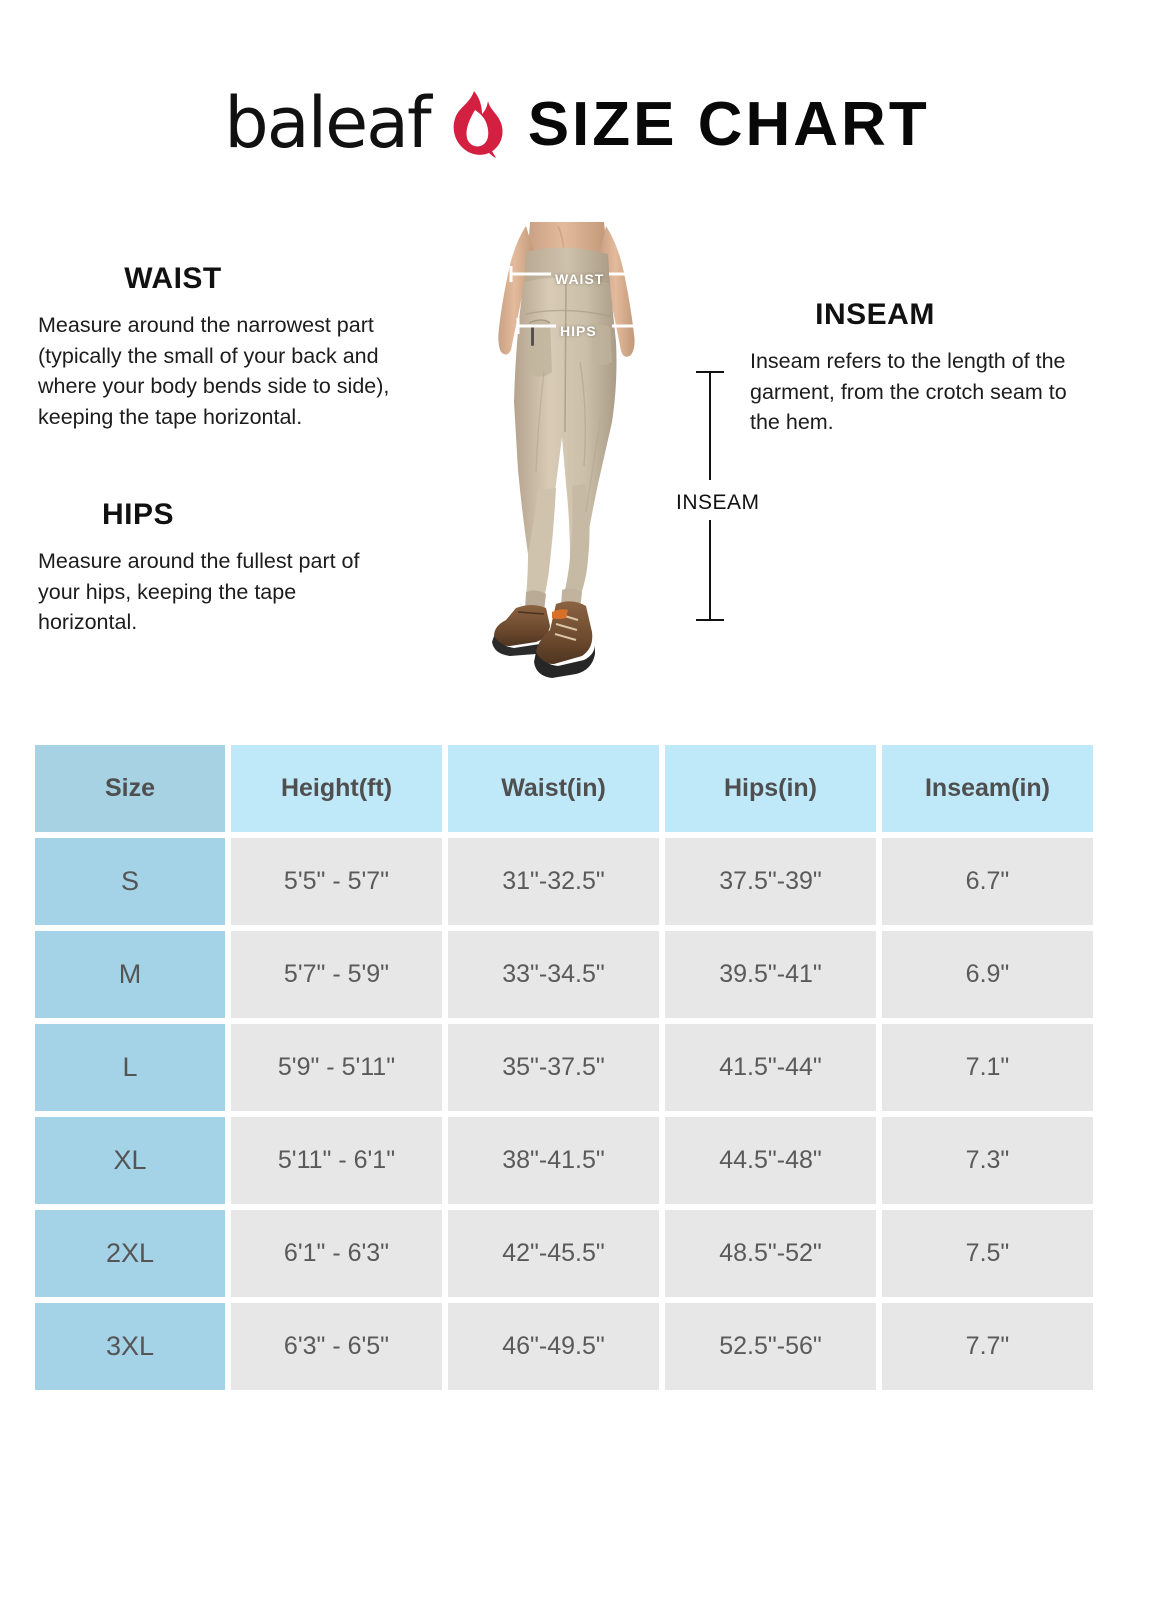  I want to click on cell-inseam: 7.3", so click(987, 1160).